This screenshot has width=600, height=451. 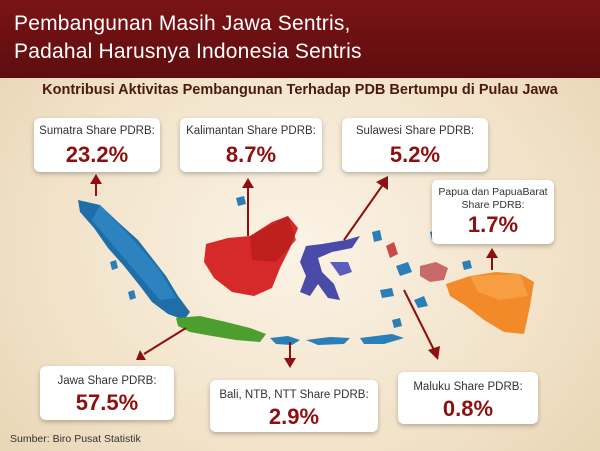 I want to click on card-maluku: Maluku Share PDRB: 0.8%, so click(x=468, y=398).